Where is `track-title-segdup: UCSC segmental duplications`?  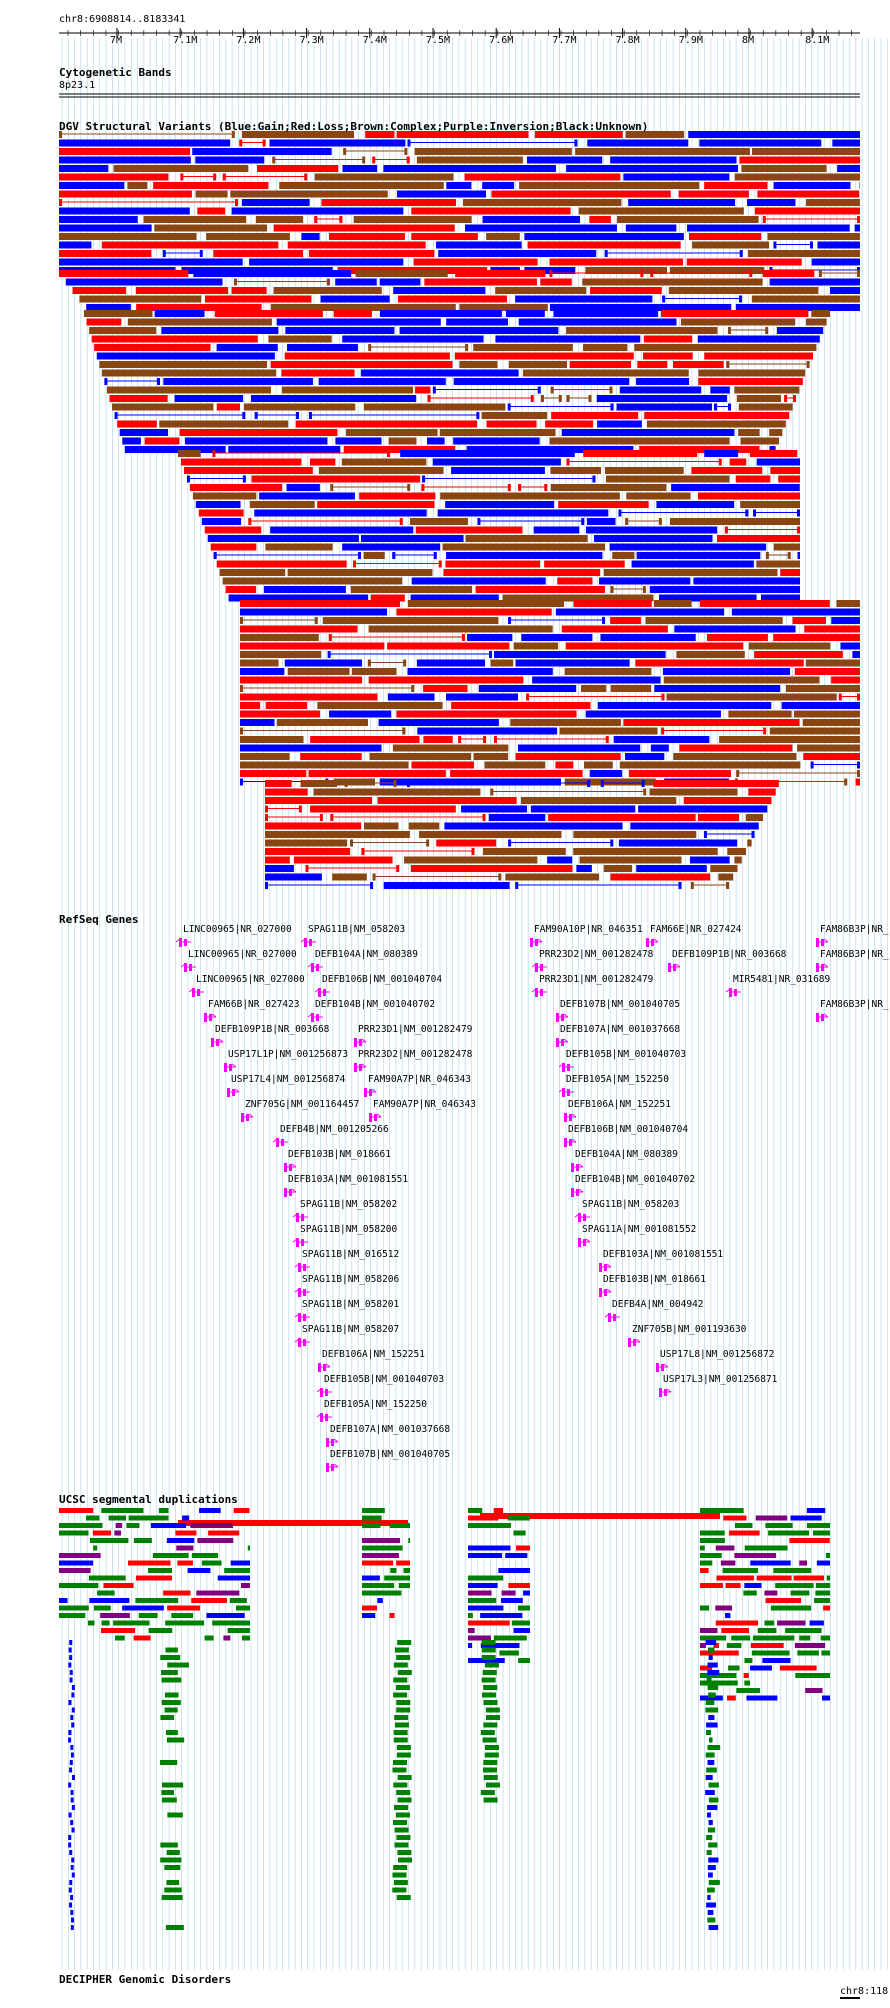
track-title-segdup: UCSC segmental duplications is located at coordinates (148, 1499).